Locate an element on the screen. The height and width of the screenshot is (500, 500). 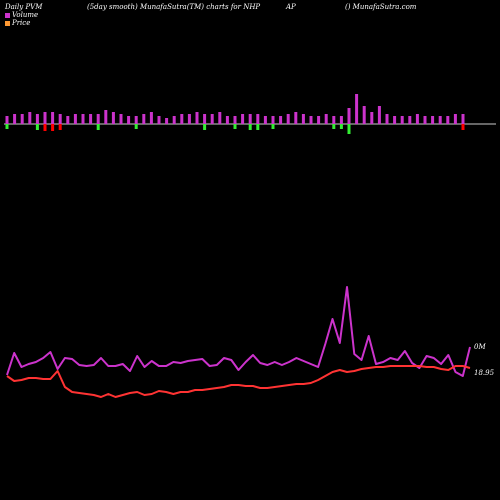
legend-volume: Volume is located at coordinates (21, 15).